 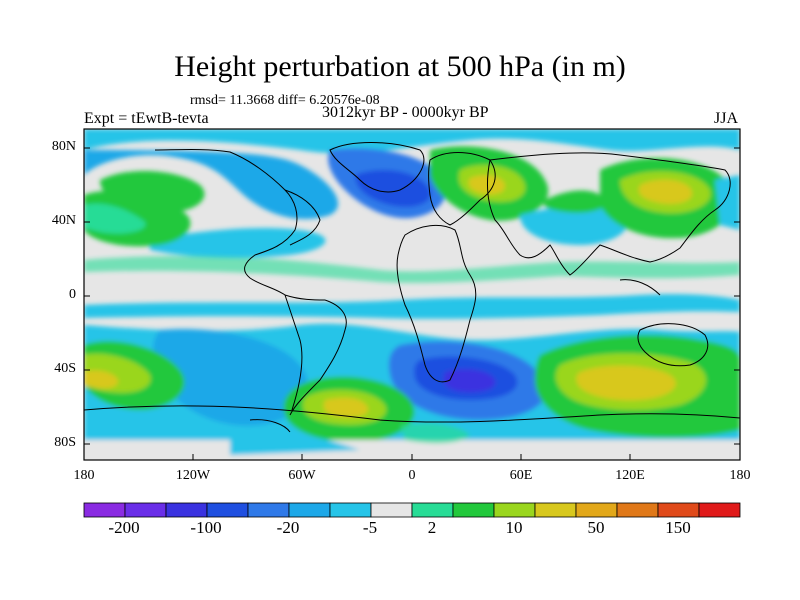 What do you see at coordinates (124, 527) in the screenshot?
I see `colorbar-label: -200` at bounding box center [124, 527].